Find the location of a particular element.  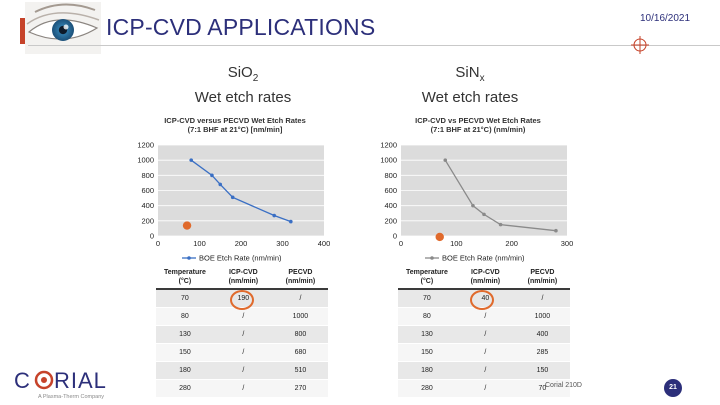

icp-highlight-point is located at coordinates (439, 237).